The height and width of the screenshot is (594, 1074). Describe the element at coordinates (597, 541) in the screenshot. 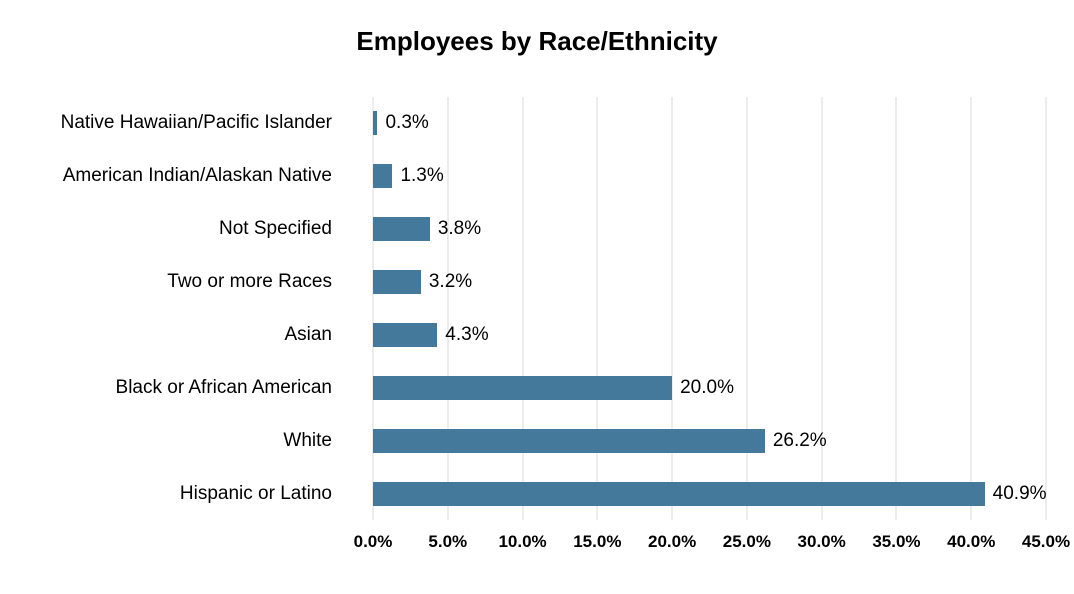

I see `x-tick-label: 15.0%` at that location.